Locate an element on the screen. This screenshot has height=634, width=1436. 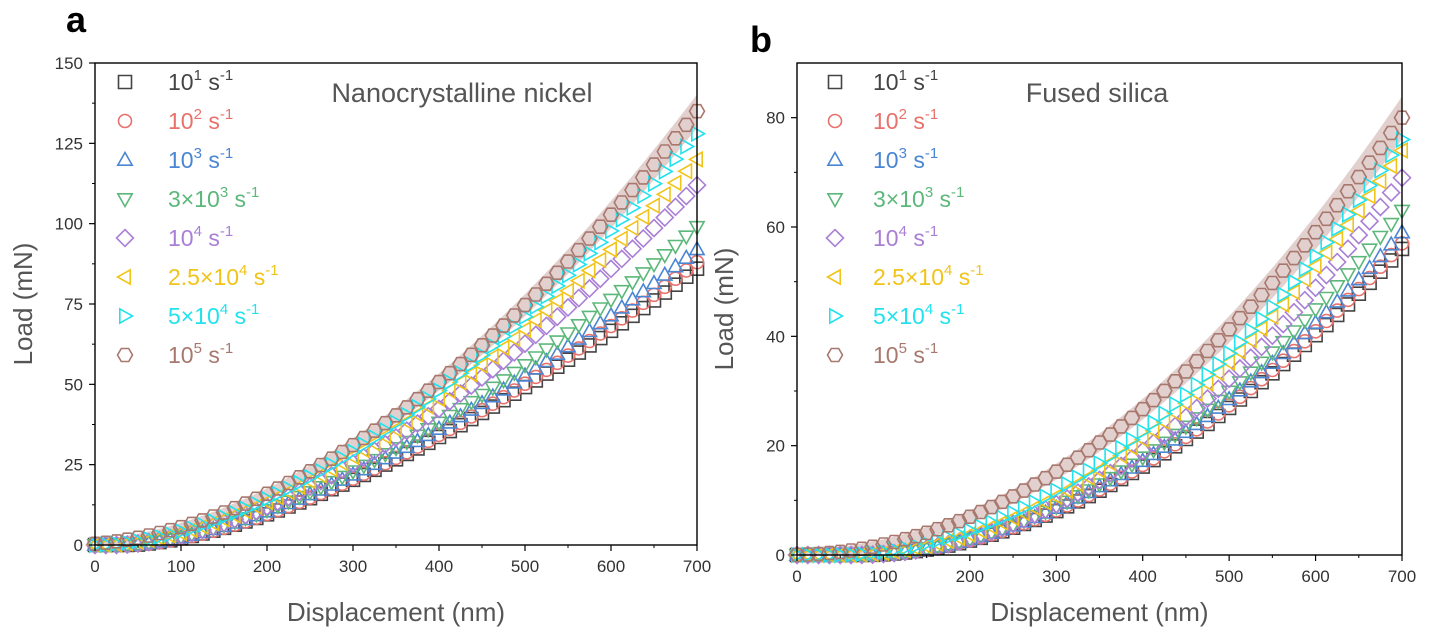
legend-entry: 103 s-1 is located at coordinates (174, 159).